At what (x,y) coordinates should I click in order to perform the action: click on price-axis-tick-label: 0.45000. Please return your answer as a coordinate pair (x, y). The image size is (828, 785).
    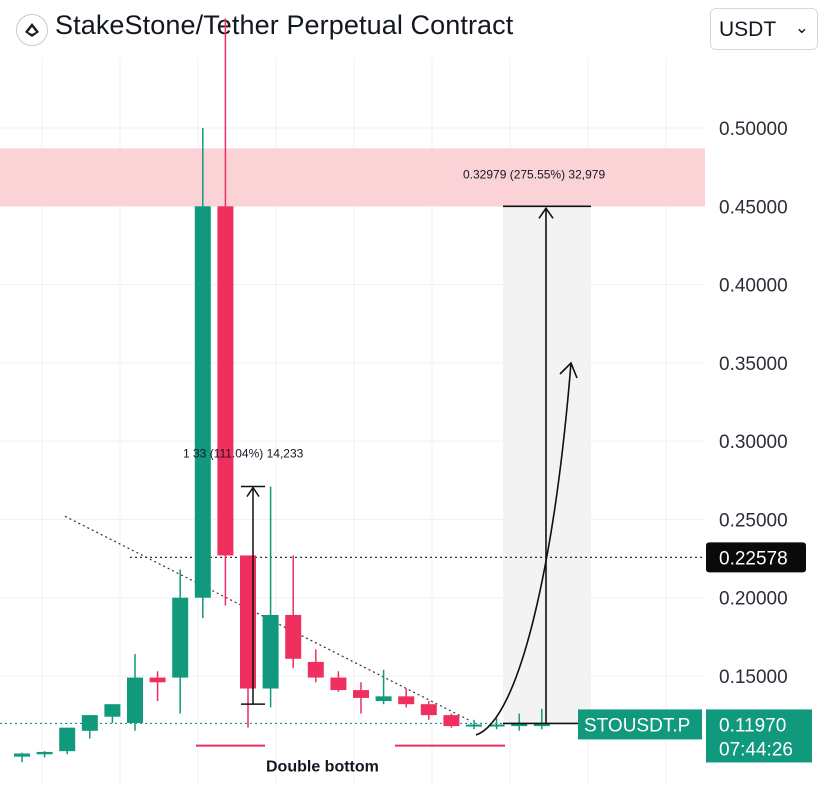
    Looking at the image, I should click on (753, 207).